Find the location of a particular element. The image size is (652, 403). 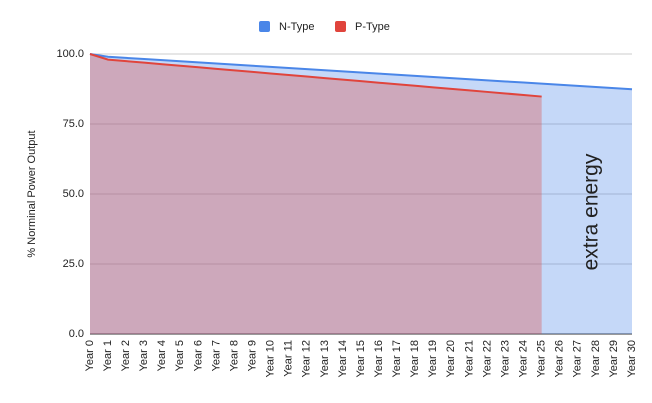

x-tick-label: Year 14 is located at coordinates (343, 359).